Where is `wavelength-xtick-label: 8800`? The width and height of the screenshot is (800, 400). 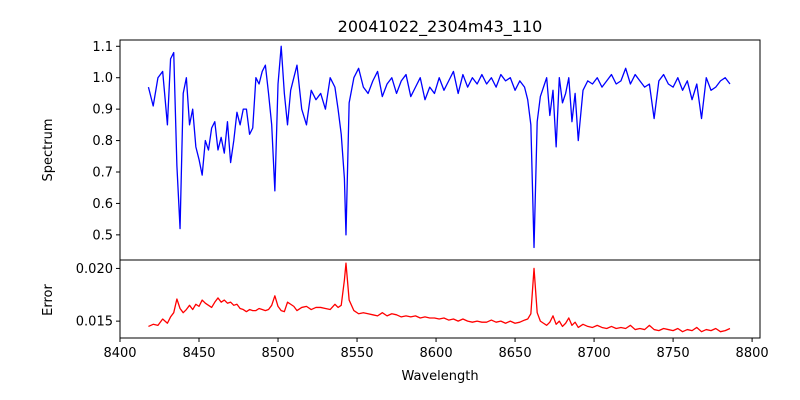
wavelength-xtick-label: 8800 is located at coordinates (752, 353).